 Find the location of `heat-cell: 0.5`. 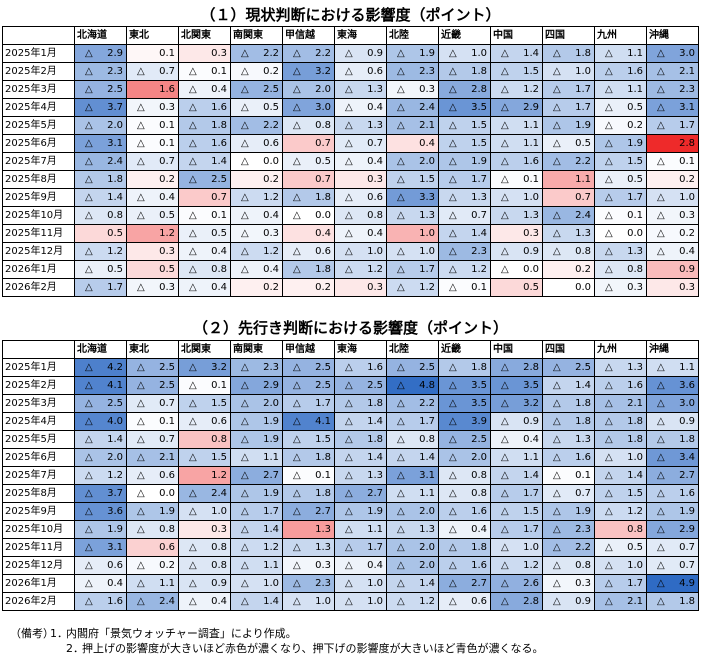

heat-cell: 0.5 is located at coordinates (152, 269).